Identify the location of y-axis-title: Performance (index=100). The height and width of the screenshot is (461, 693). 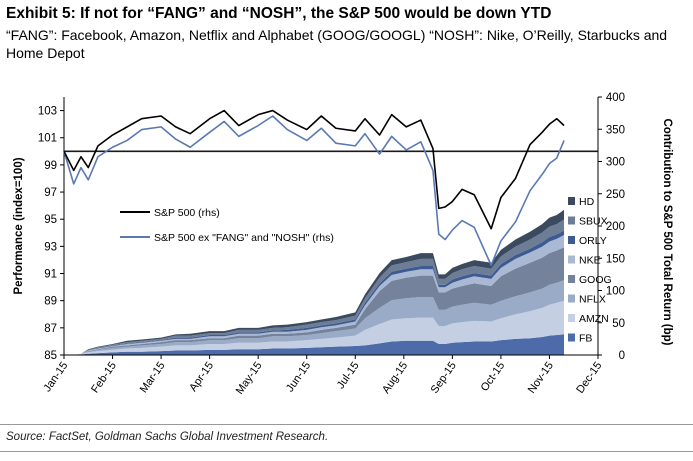
(19, 225).